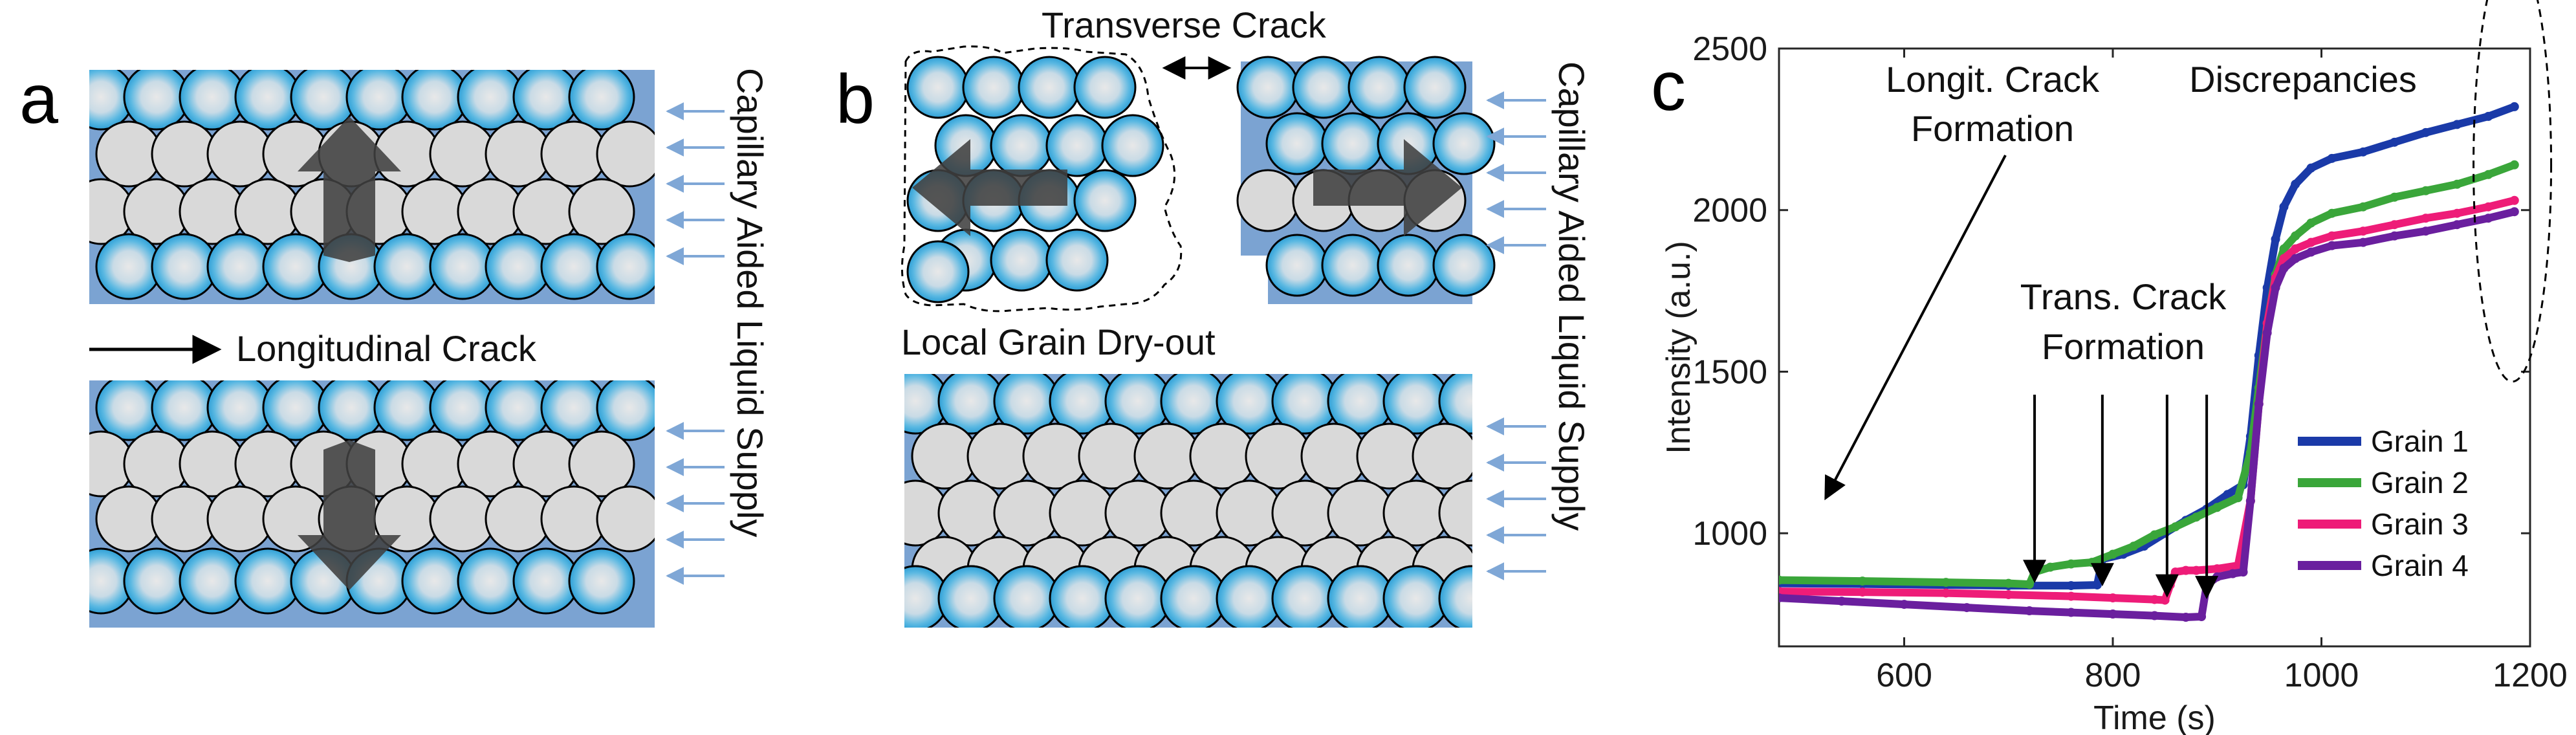 The width and height of the screenshot is (2576, 735). I want to click on legend-label: Grain 4, so click(2420, 565).